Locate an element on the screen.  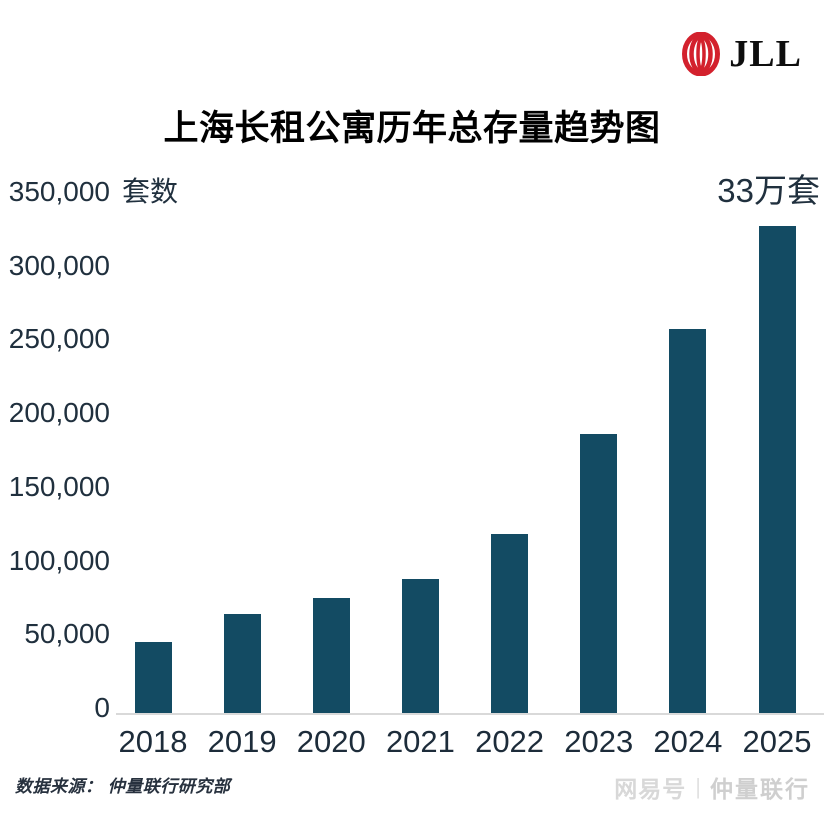
data-source-note: 数据来源： 仲量联行研究部 is located at coordinates (123, 786).